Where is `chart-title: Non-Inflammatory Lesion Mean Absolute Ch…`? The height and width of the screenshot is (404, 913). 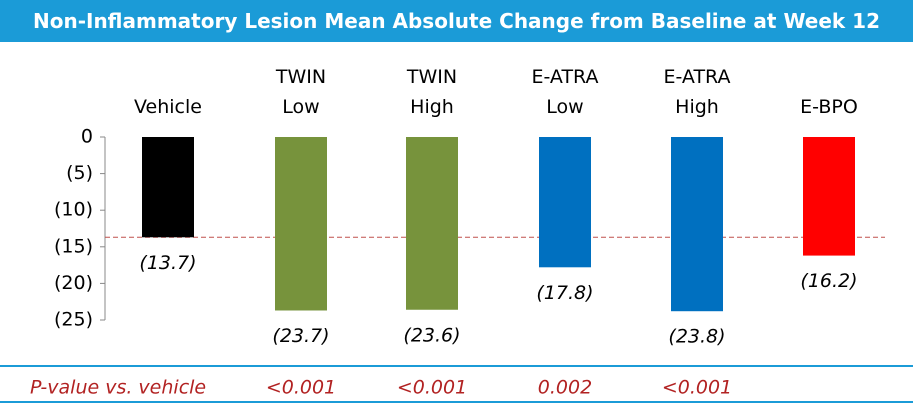
chart-title: Non-Inflammatory Lesion Mean Absolute Ch… is located at coordinates (456, 21).